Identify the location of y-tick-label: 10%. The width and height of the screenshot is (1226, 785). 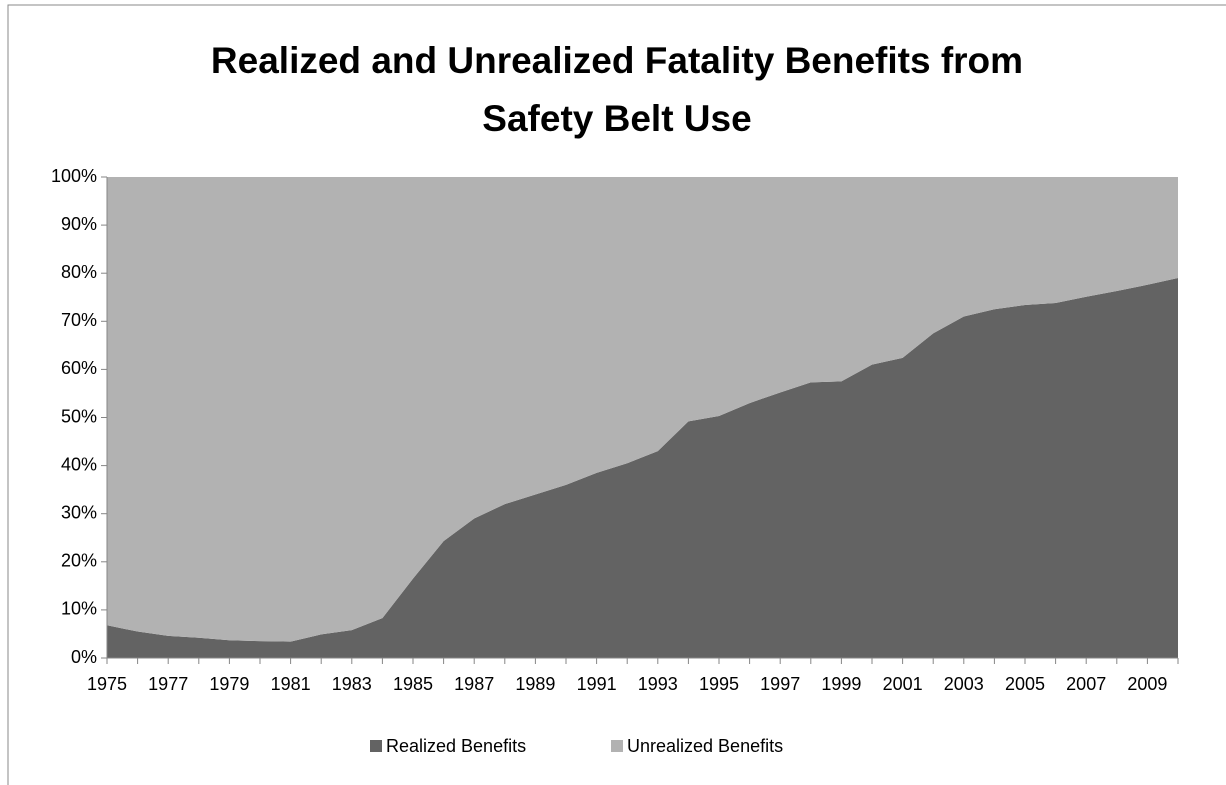
(79, 609).